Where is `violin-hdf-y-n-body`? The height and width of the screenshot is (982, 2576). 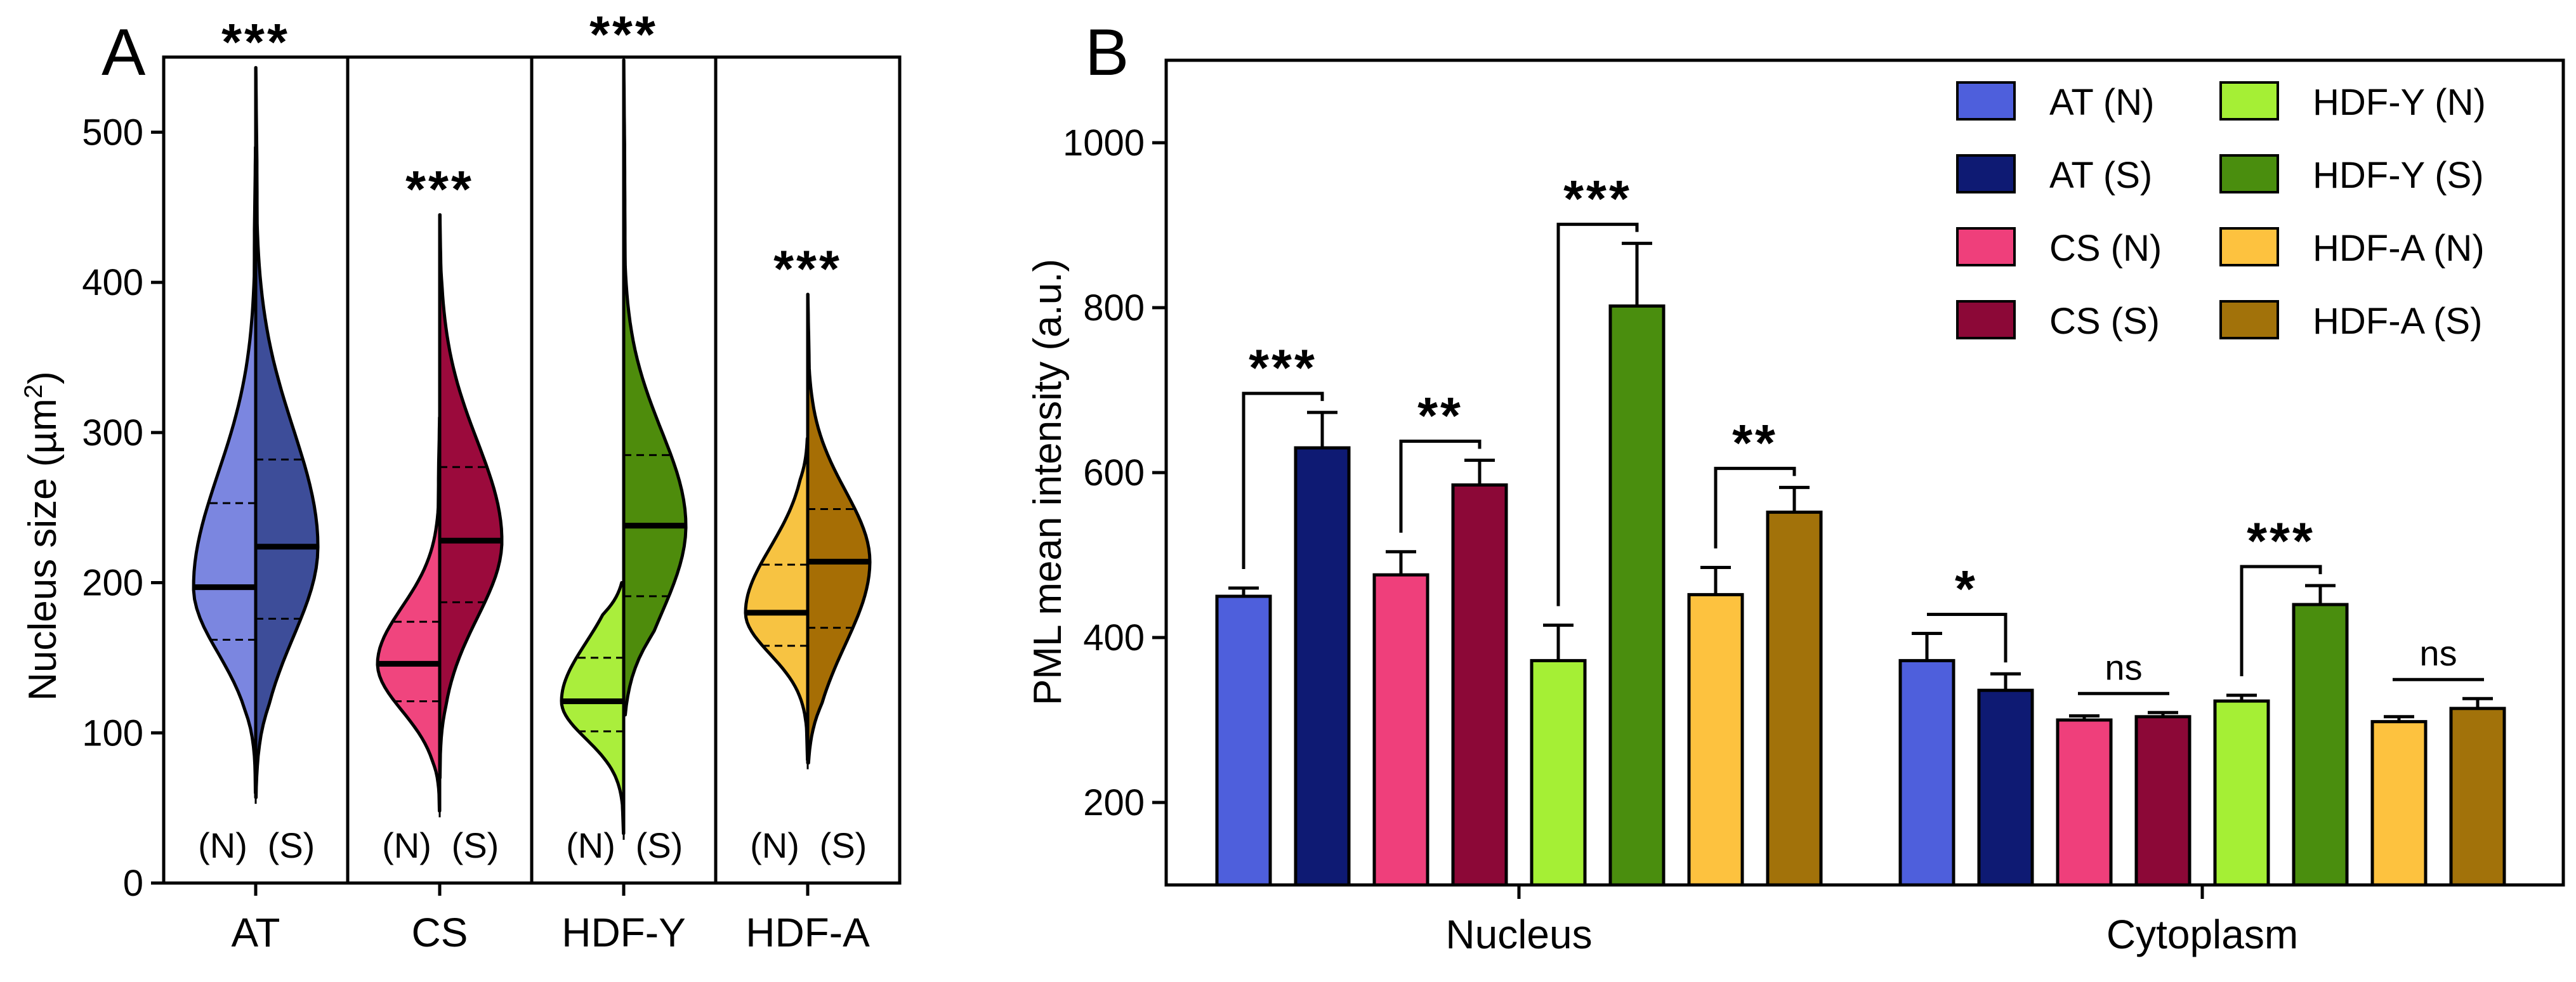
violin-hdf-y-n-body is located at coordinates (593, 708).